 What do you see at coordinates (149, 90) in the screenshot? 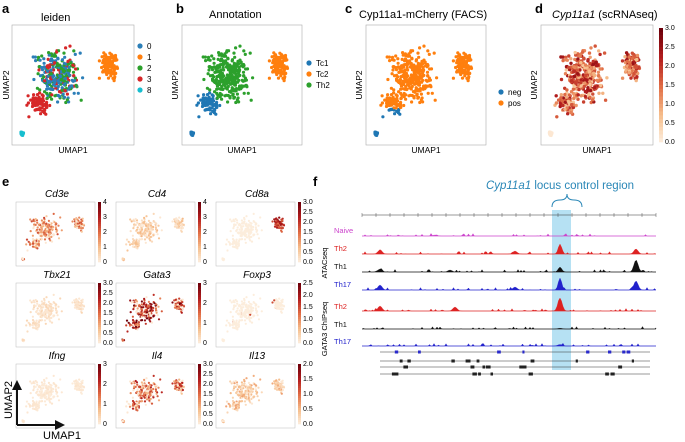
I see `legend-label: 8` at bounding box center [149, 90].